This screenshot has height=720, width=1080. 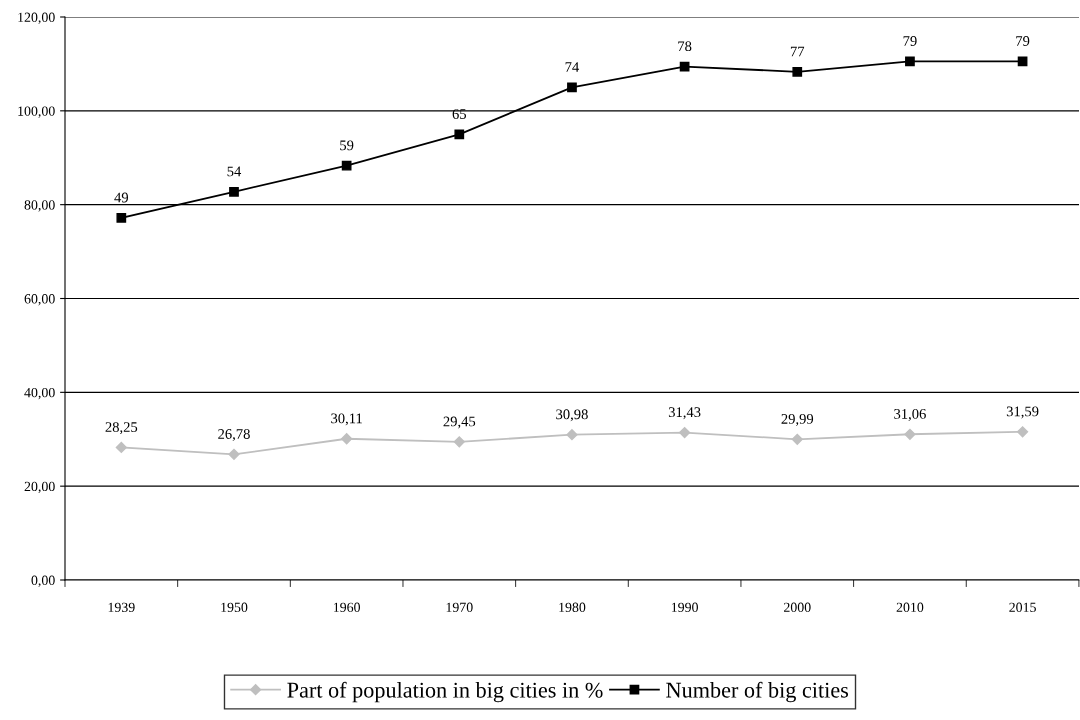 I want to click on data-label: 49, so click(x=121, y=197).